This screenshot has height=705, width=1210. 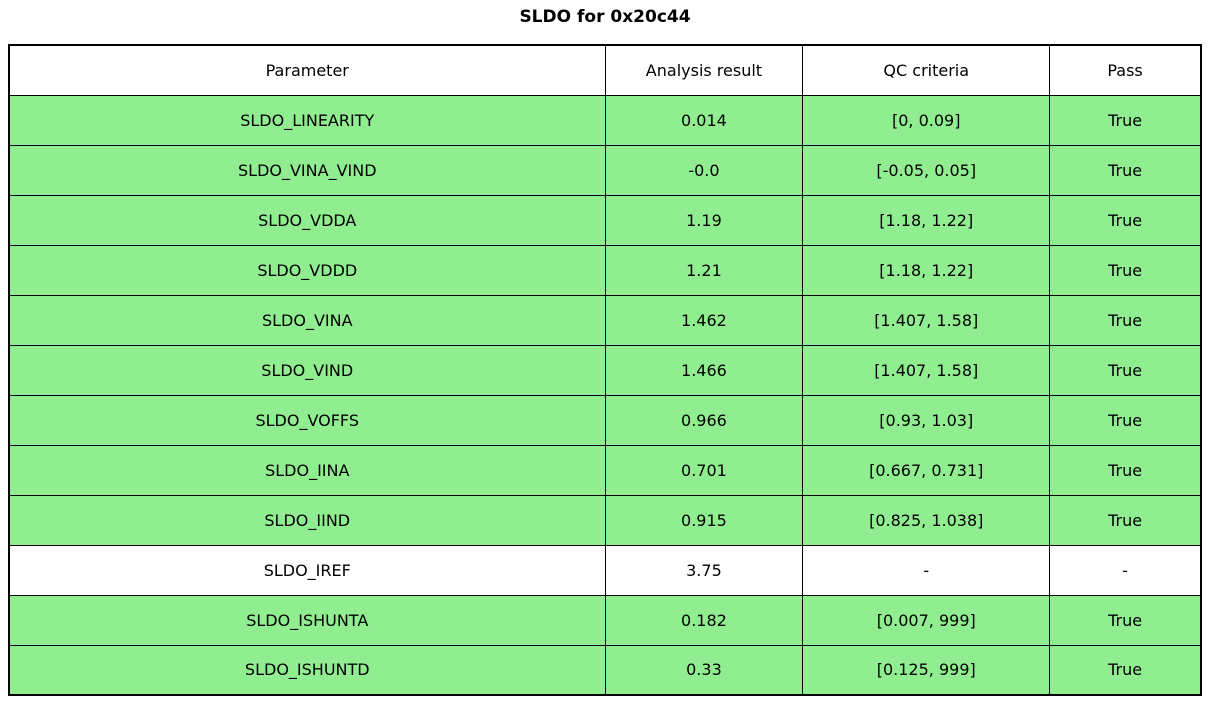 I want to click on qc-criteria-cell: [0.125, 999], so click(x=926, y=670).